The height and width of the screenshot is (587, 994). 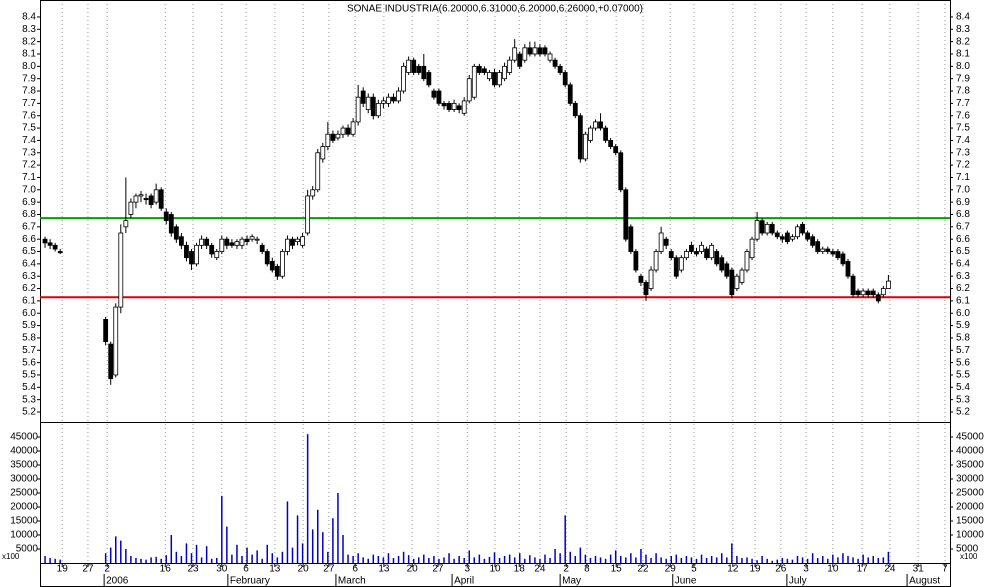 I want to click on y-tick-label: 7.0, so click(x=963, y=189).